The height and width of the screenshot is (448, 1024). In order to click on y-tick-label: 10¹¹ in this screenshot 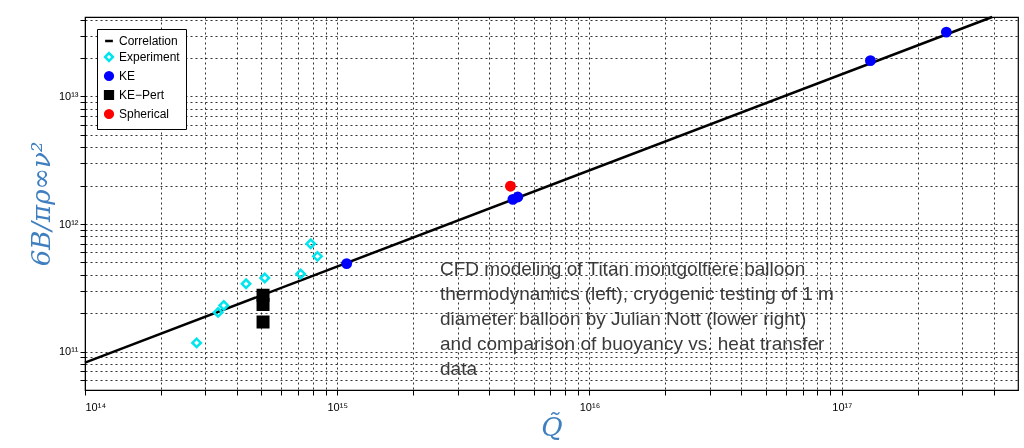, I will do `click(68, 351)`.